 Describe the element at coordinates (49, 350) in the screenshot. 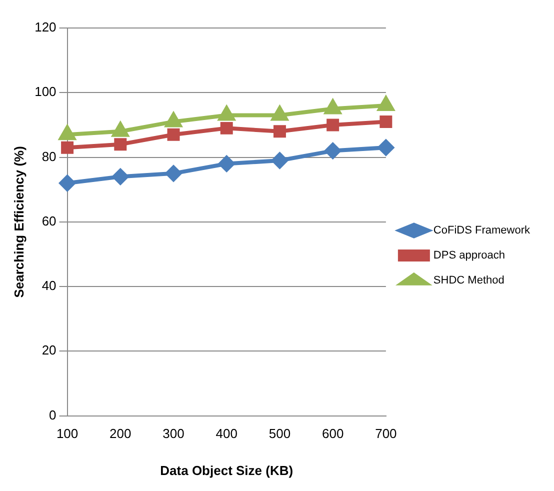

I see `y-tick-label: 20` at that location.